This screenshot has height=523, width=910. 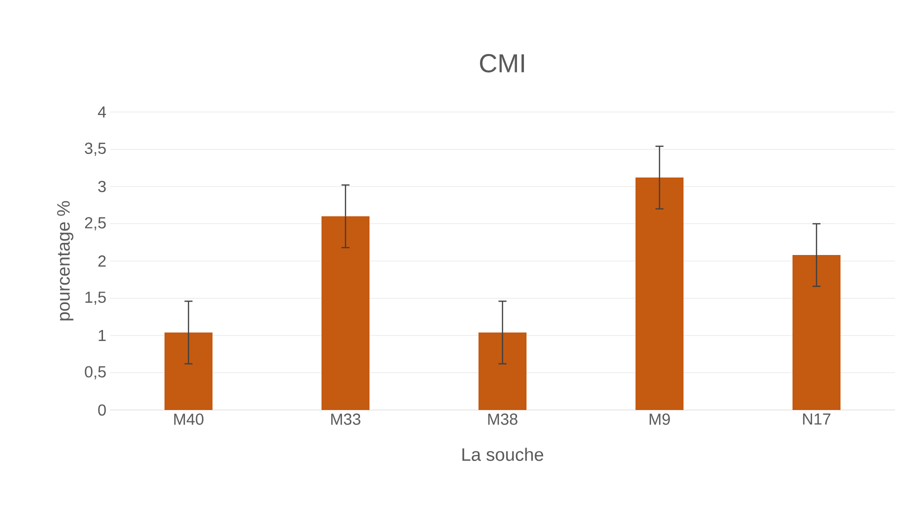 What do you see at coordinates (95, 373) in the screenshot?
I see `y-tick-label: 0,5` at bounding box center [95, 373].